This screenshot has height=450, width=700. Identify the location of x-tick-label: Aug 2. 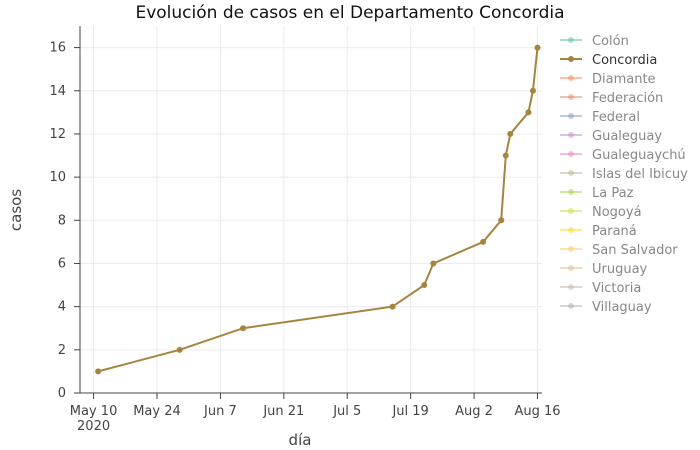
(474, 411).